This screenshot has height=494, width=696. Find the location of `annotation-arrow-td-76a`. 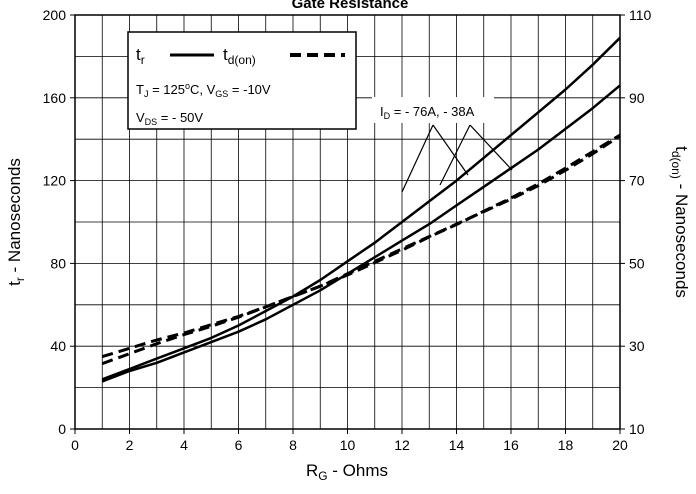

annotation-arrow-td-76a is located at coordinates (417, 158).